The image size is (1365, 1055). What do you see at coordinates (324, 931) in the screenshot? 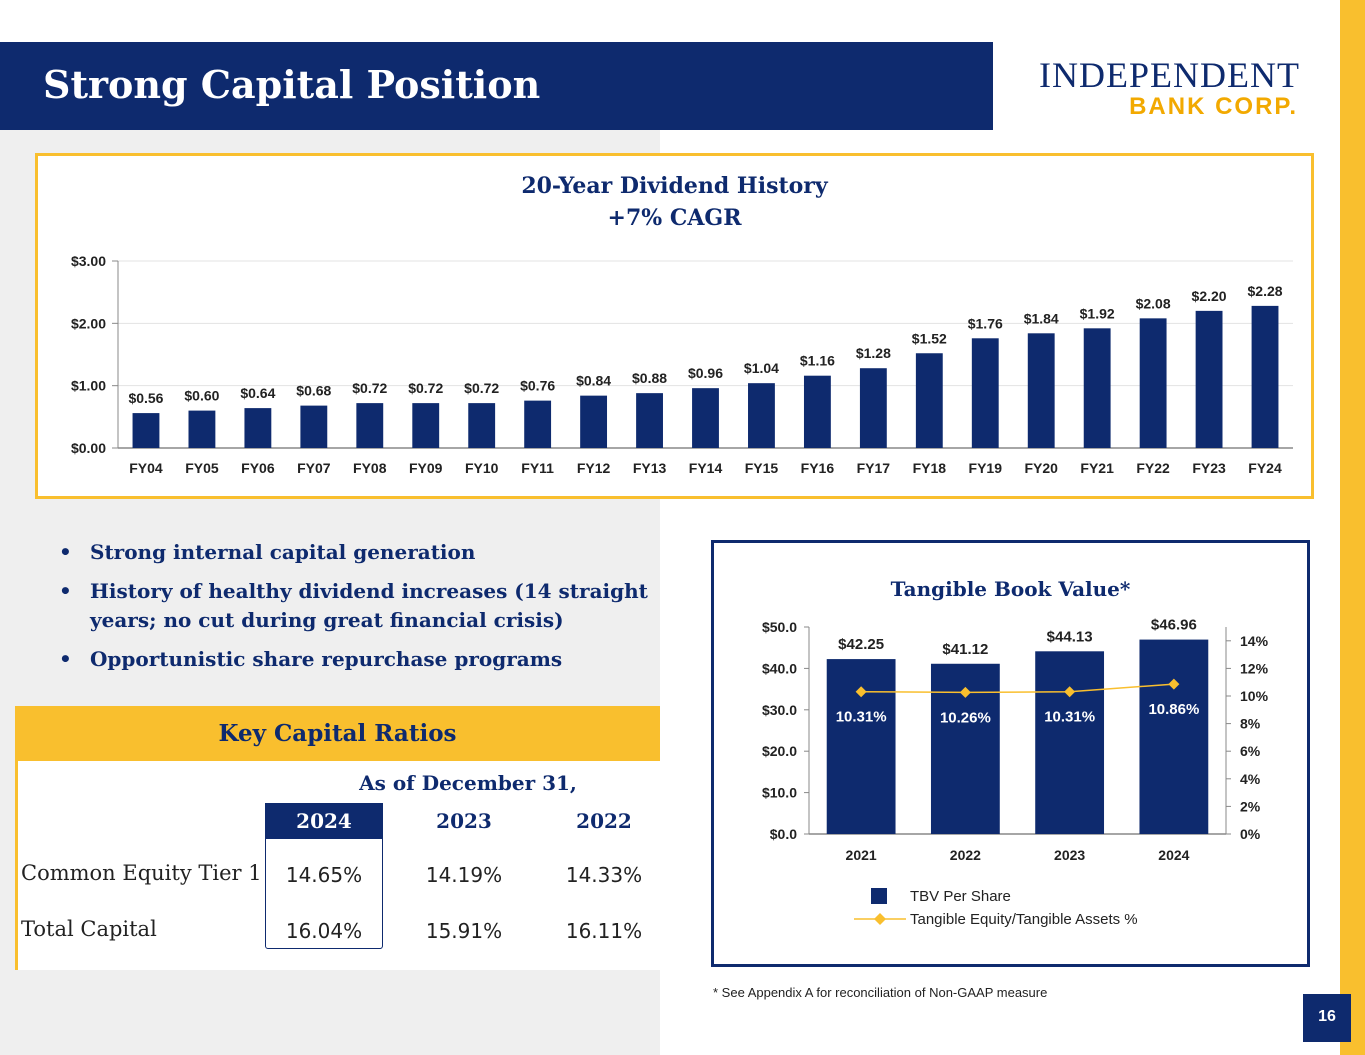
I see `total-capital-2024: 16.04%` at bounding box center [324, 931].